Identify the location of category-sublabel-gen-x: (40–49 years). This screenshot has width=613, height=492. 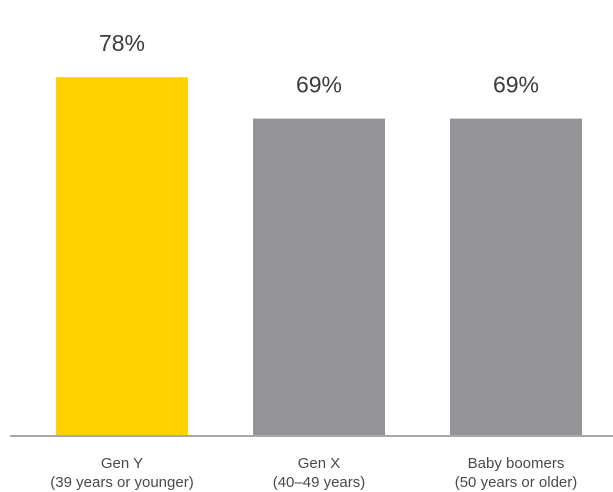
(319, 482).